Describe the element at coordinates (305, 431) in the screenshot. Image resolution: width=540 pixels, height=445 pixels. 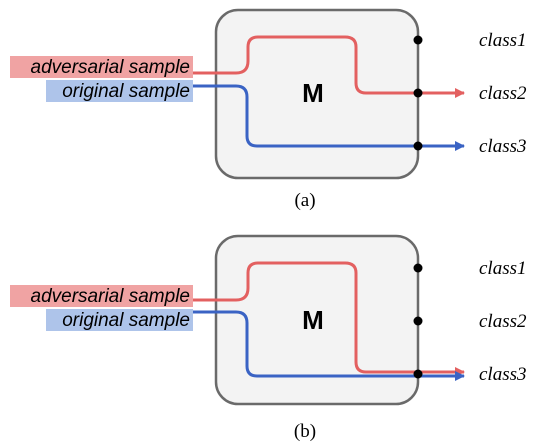
I see `panel-caption: (b)` at that location.